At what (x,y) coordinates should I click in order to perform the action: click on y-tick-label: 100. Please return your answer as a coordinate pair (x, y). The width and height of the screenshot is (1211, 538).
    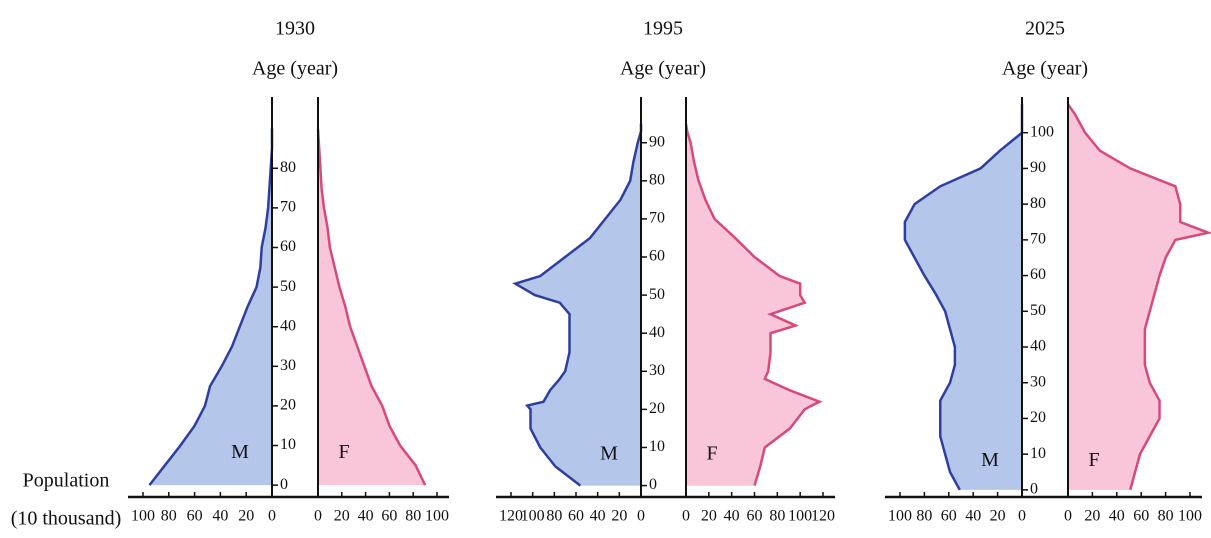
    Looking at the image, I should click on (1042, 131).